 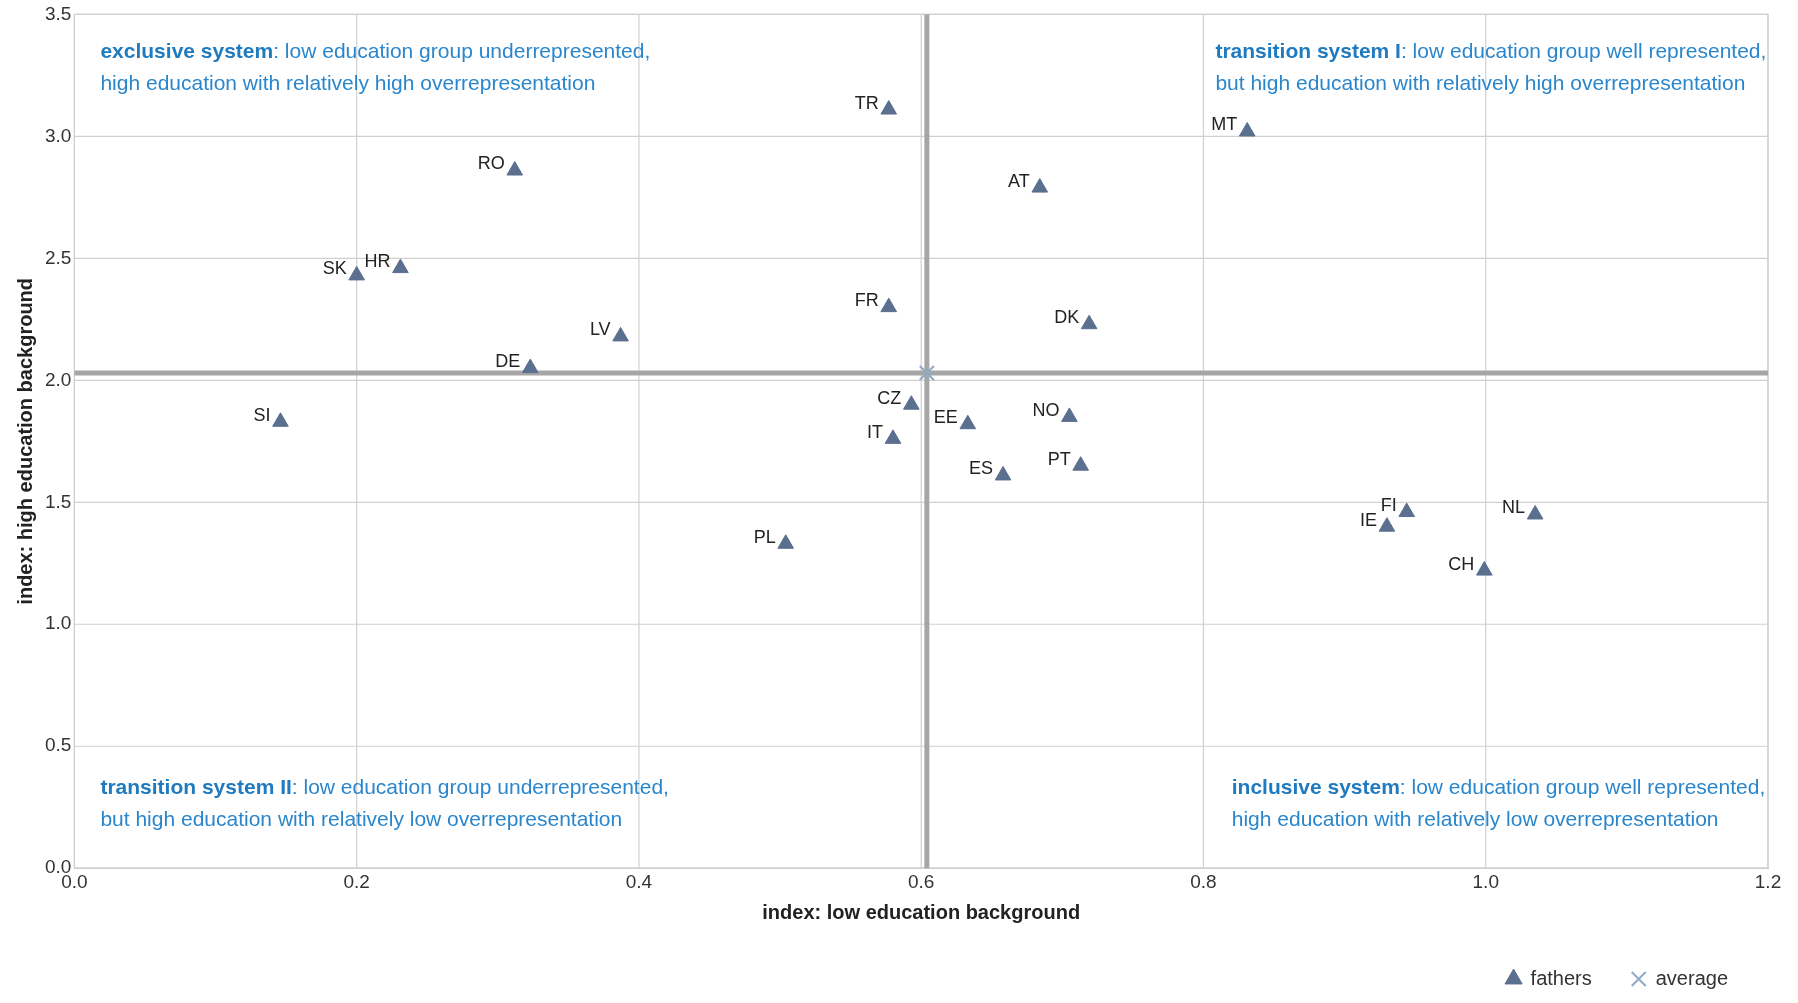 I want to click on annotation: SI, so click(x=262, y=414).